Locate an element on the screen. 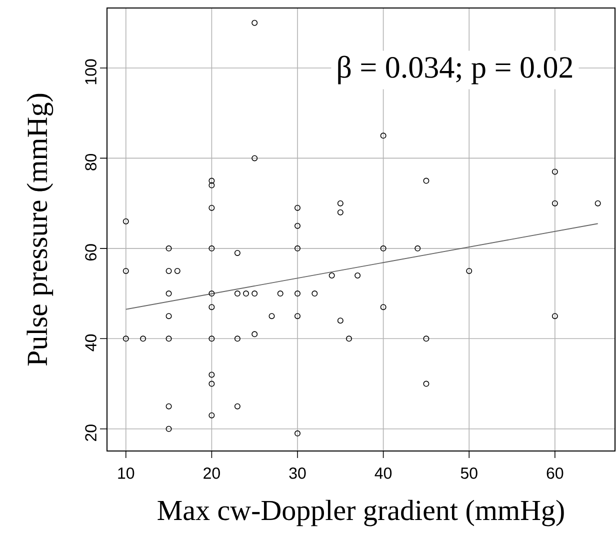  y-tick-label: 60 is located at coordinates (90, 252).